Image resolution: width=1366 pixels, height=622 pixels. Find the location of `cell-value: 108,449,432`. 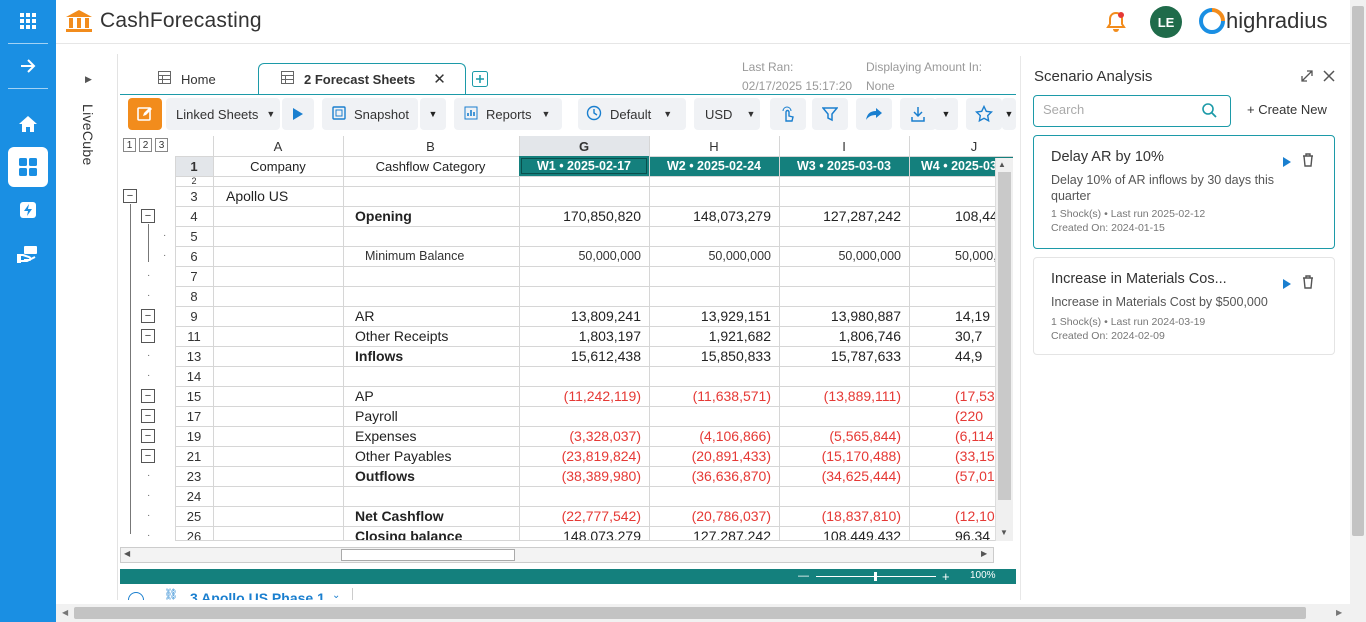

cell-value: 108,449,432 is located at coordinates (862, 534).